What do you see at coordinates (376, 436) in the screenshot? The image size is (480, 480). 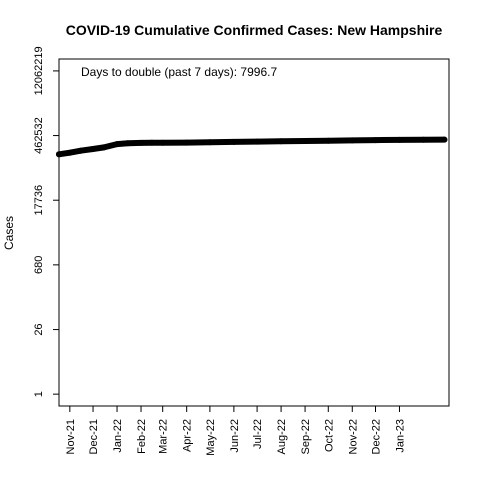 I see `x-tick-label: Dec-22` at bounding box center [376, 436].